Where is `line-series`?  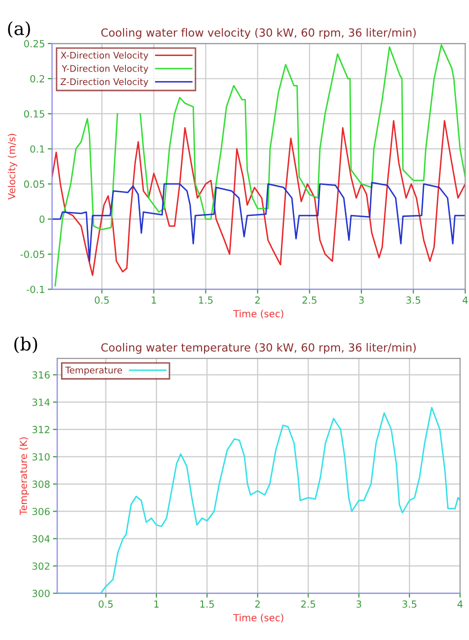
line-series is located at coordinates (259, 222).